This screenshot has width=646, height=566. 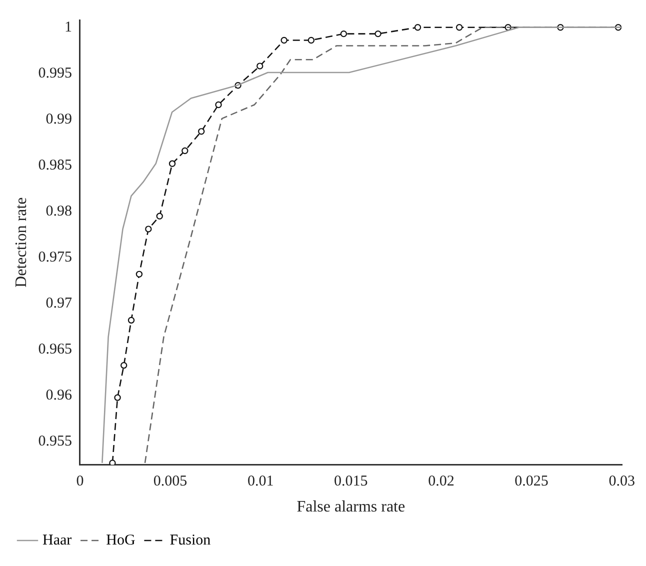 I want to click on y-tick-label: 0.98, so click(x=59, y=211).